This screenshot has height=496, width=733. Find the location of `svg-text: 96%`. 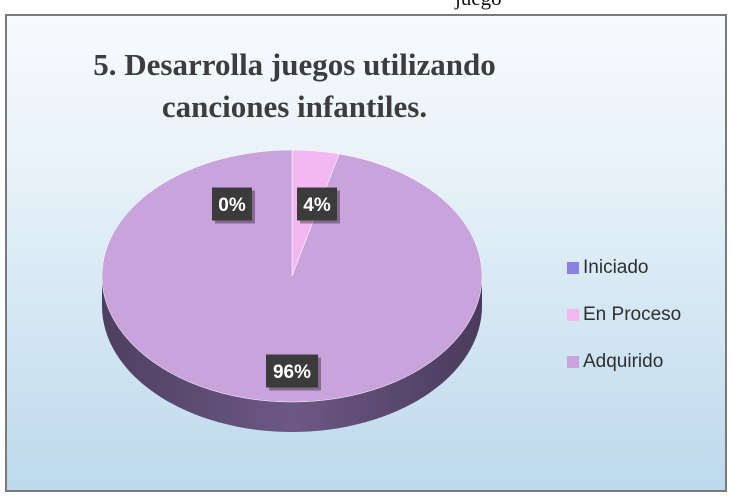

svg-text: 96% is located at coordinates (292, 372).